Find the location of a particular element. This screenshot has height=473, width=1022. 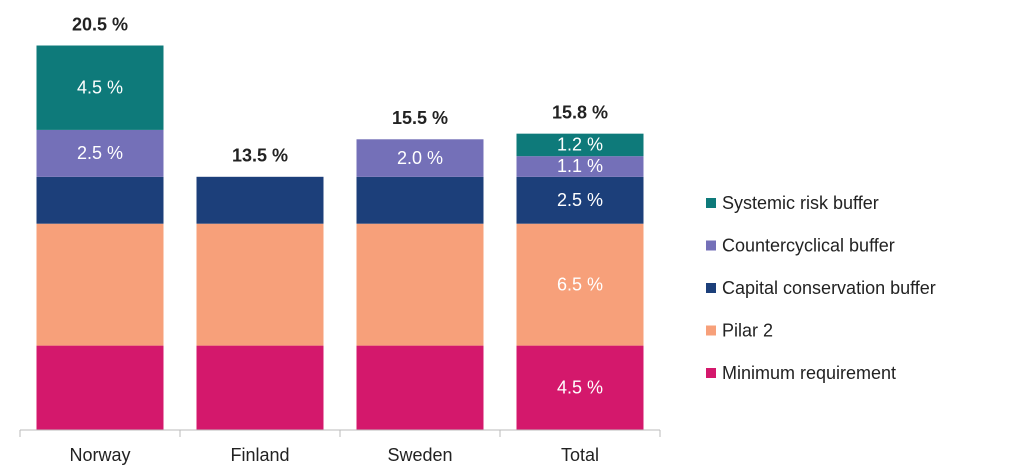

legend-label: Systemic risk buffer is located at coordinates (800, 203).